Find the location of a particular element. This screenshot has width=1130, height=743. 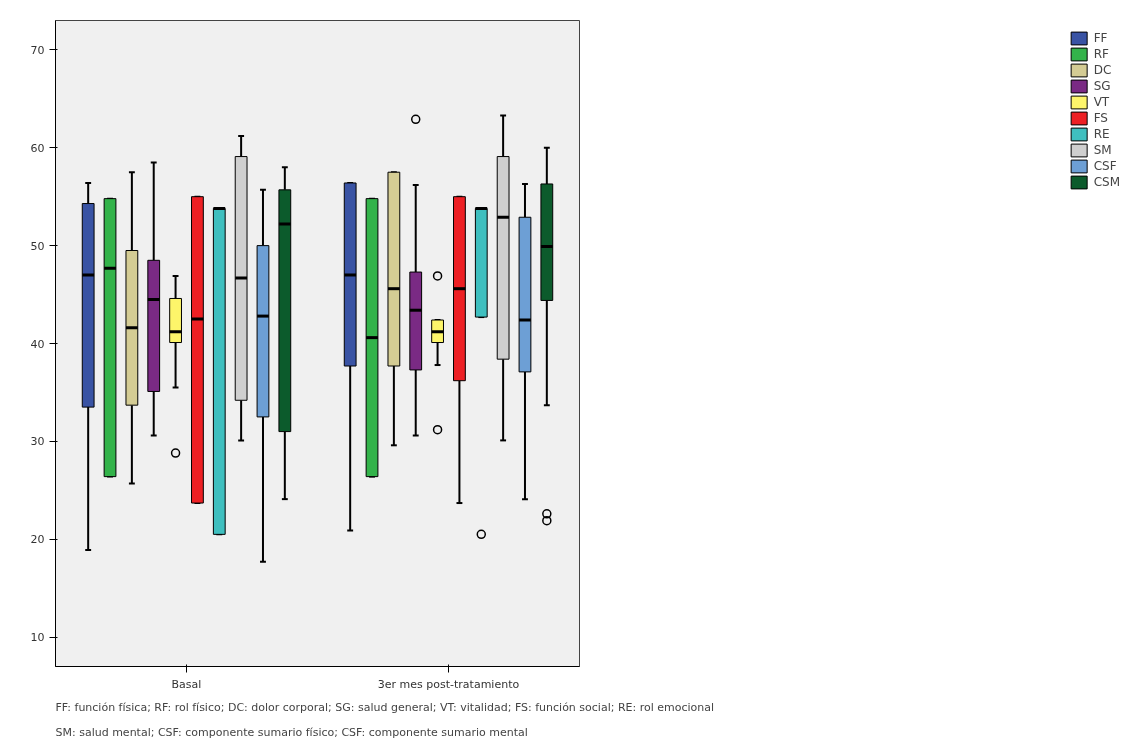

legend-label: FF is located at coordinates (1101, 38).